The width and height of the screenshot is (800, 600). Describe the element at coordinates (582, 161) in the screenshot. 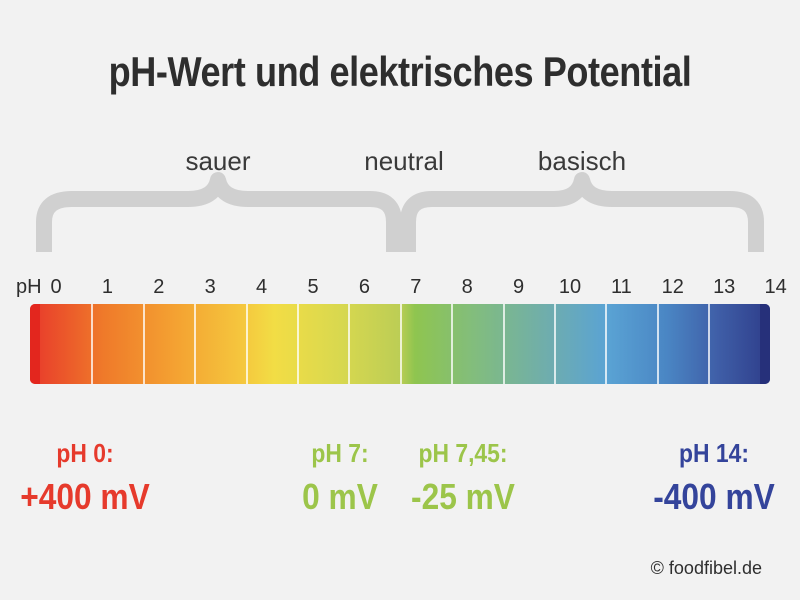

I see `zone-label-basic: basisch` at that location.